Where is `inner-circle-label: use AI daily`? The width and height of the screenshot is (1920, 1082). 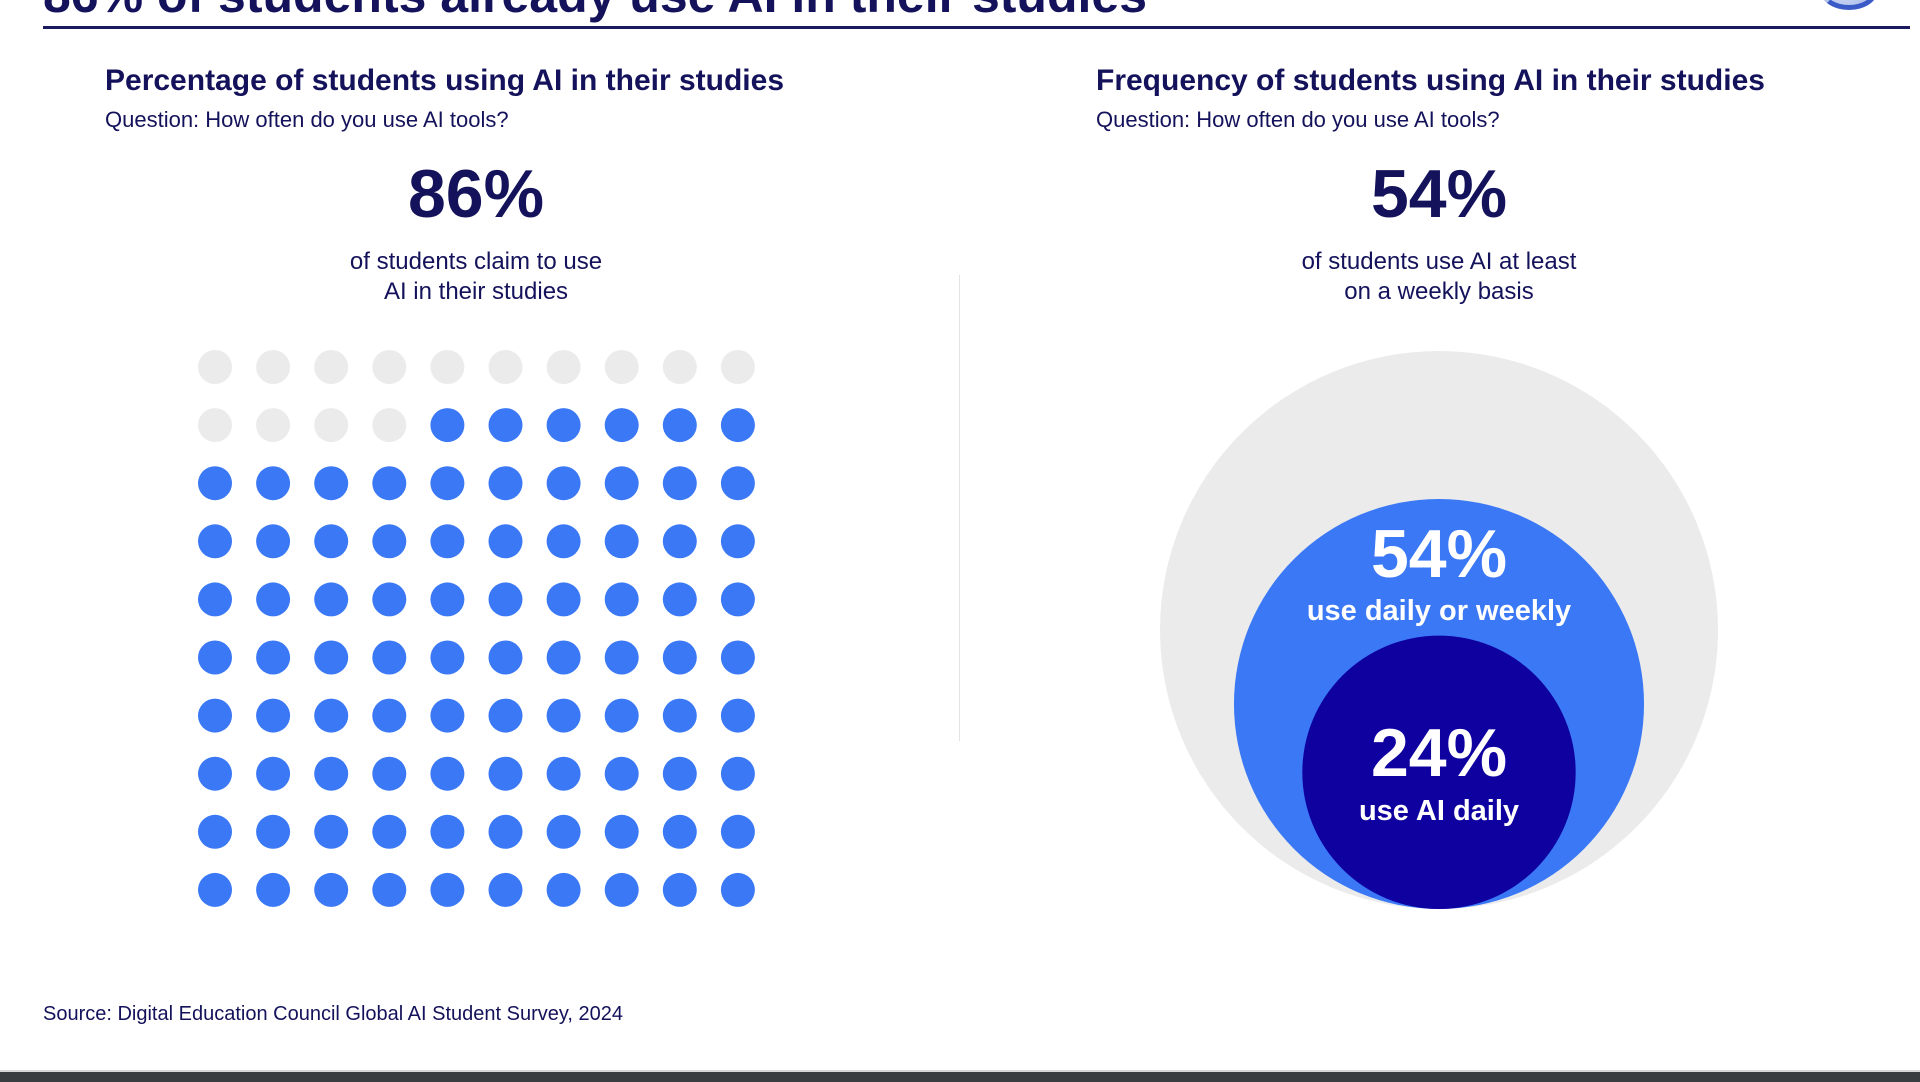
inner-circle-label: use AI daily is located at coordinates (1439, 811).